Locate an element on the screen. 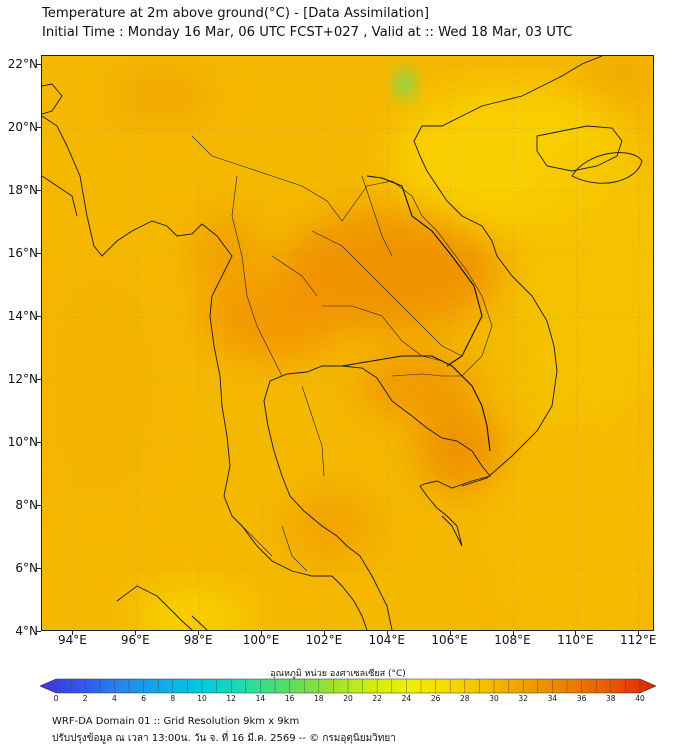 The height and width of the screenshot is (756, 676). colorbar-label: 30 is located at coordinates (494, 698).